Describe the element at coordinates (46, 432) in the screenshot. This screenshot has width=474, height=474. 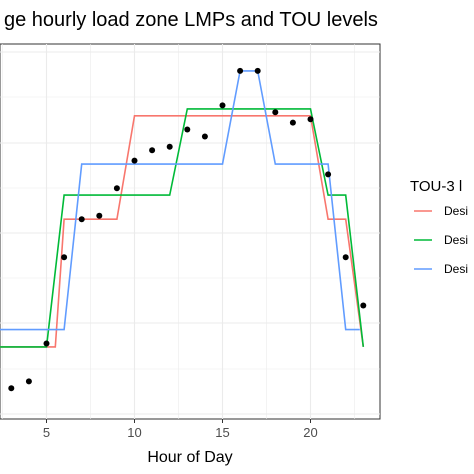
I see `x-tick-label: 5` at that location.